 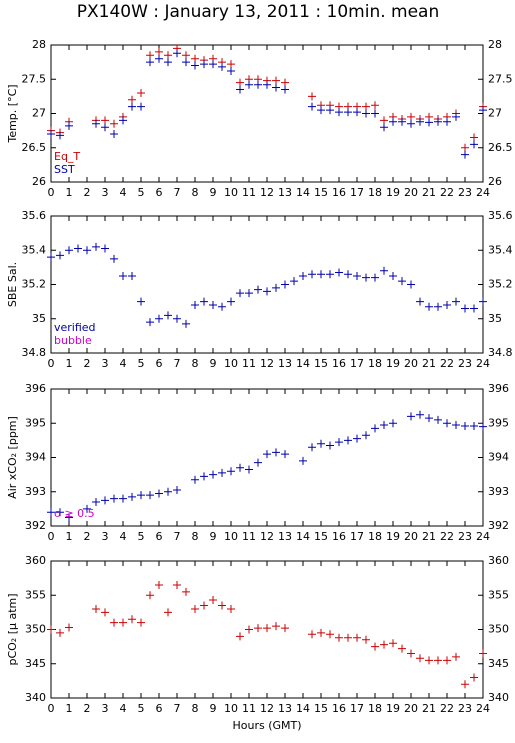 I want to click on y-axis-label: Air xCO₂ [ppm], so click(x=12, y=457).